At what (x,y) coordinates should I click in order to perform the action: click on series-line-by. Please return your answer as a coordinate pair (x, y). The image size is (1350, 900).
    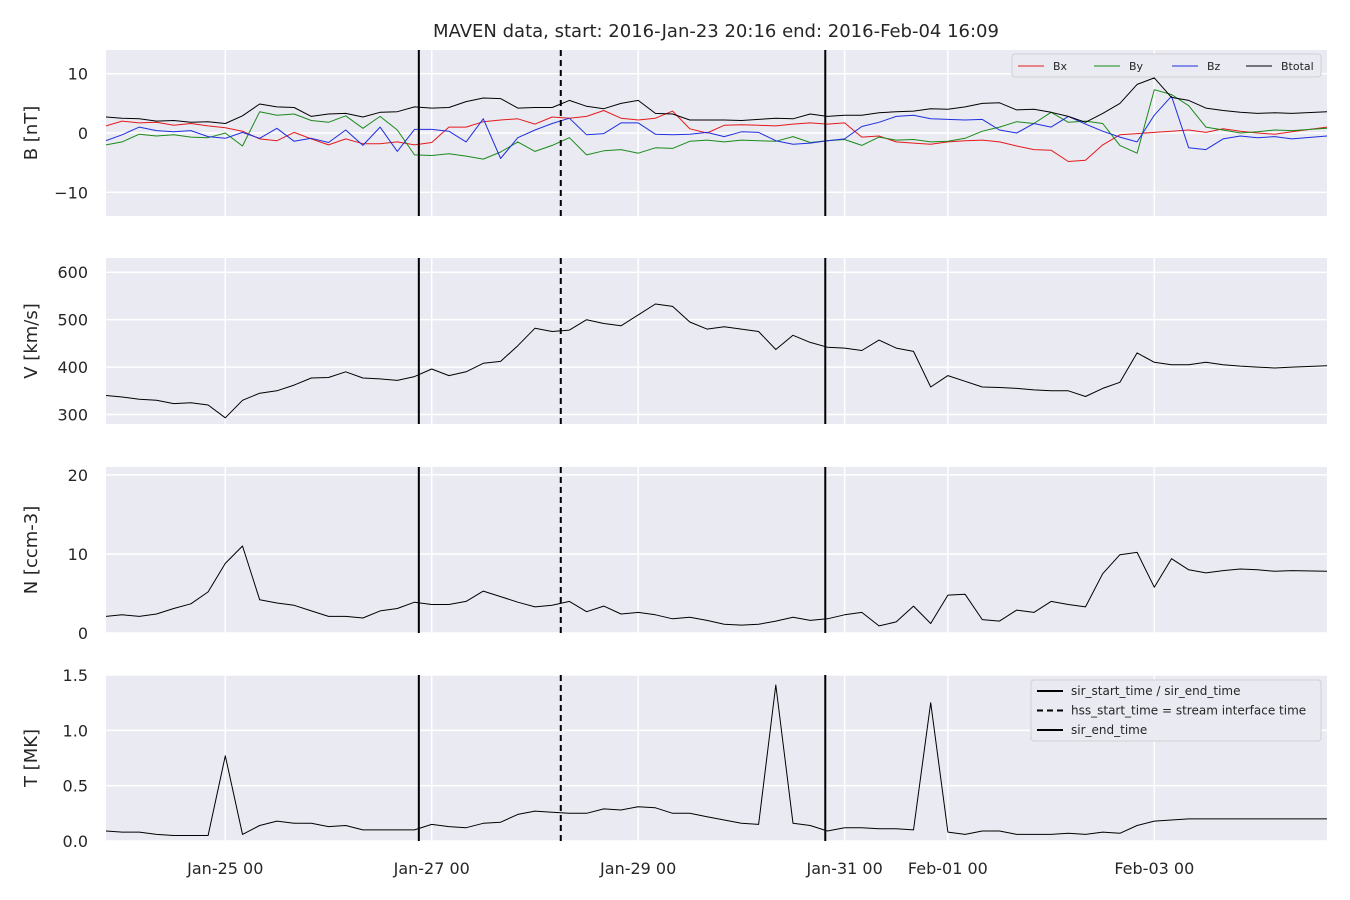
    Looking at the image, I should click on (716, 124).